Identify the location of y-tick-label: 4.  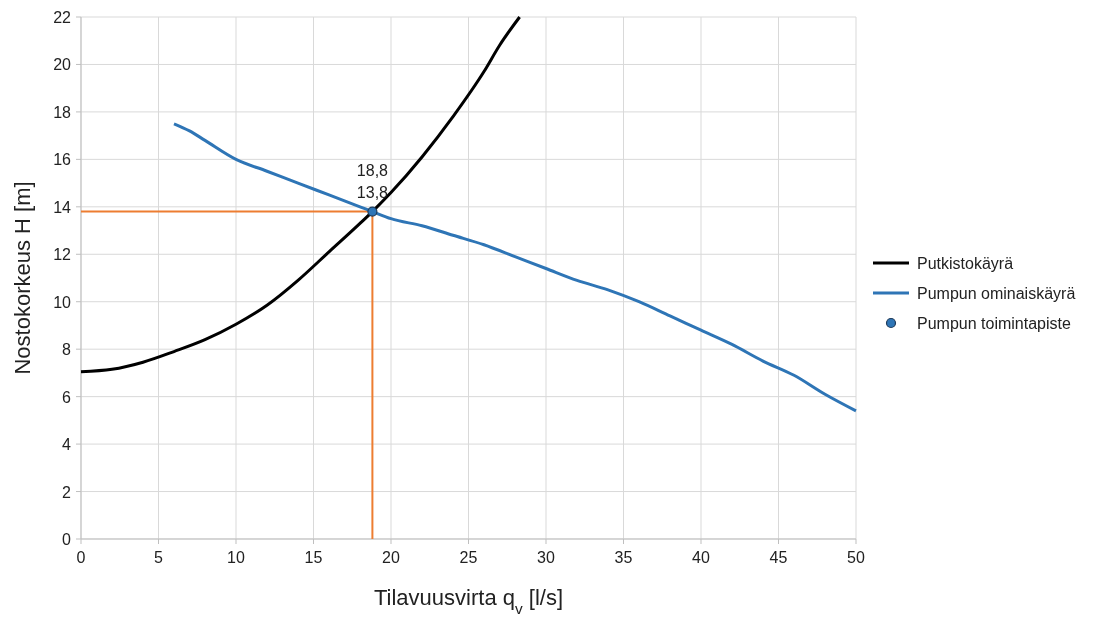
(67, 445).